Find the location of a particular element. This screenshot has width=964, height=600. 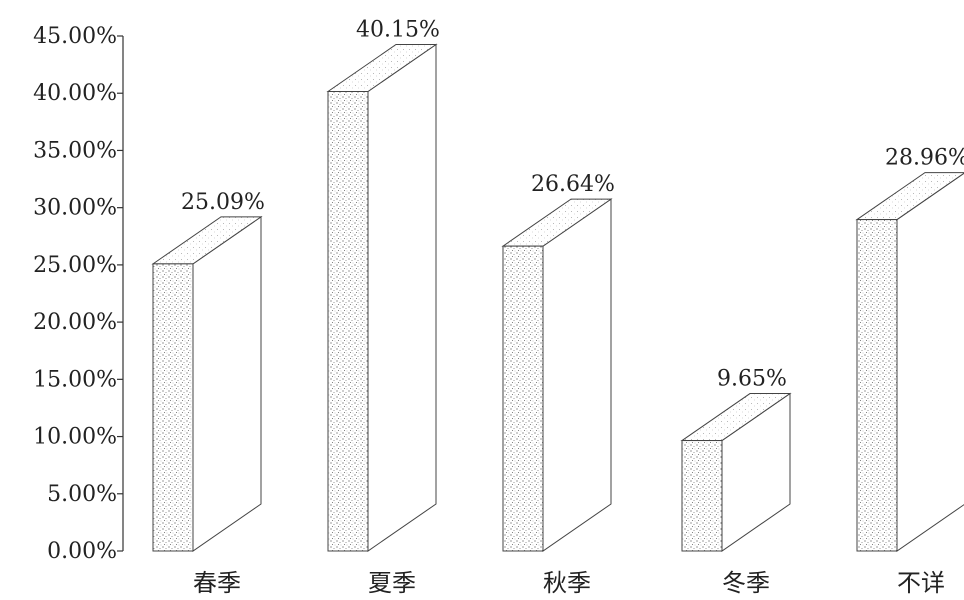

x-axis-categories: 春季 夏季 秋季 冬季 不详 is located at coordinates (569, 583).